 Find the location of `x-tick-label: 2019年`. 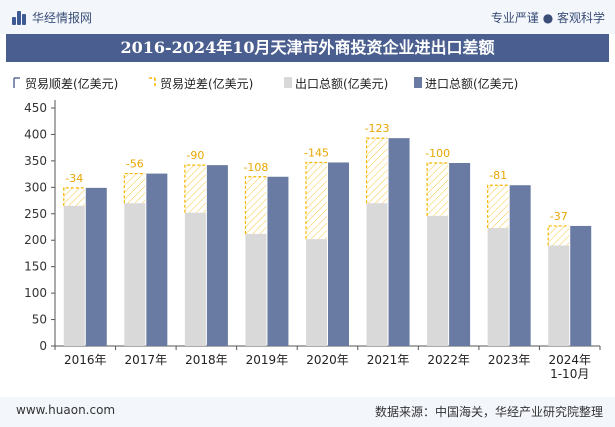

x-tick-label: 2019年 is located at coordinates (267, 360).